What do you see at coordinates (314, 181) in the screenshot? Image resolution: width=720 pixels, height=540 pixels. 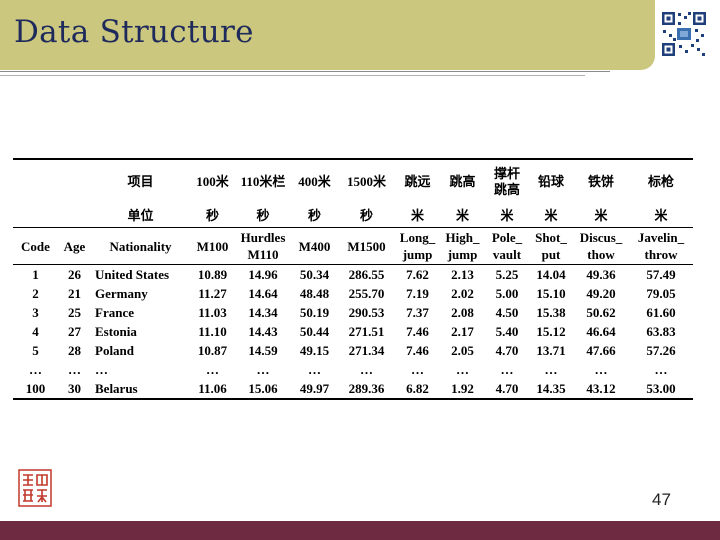 I see `table-cell: 400米` at bounding box center [314, 181].